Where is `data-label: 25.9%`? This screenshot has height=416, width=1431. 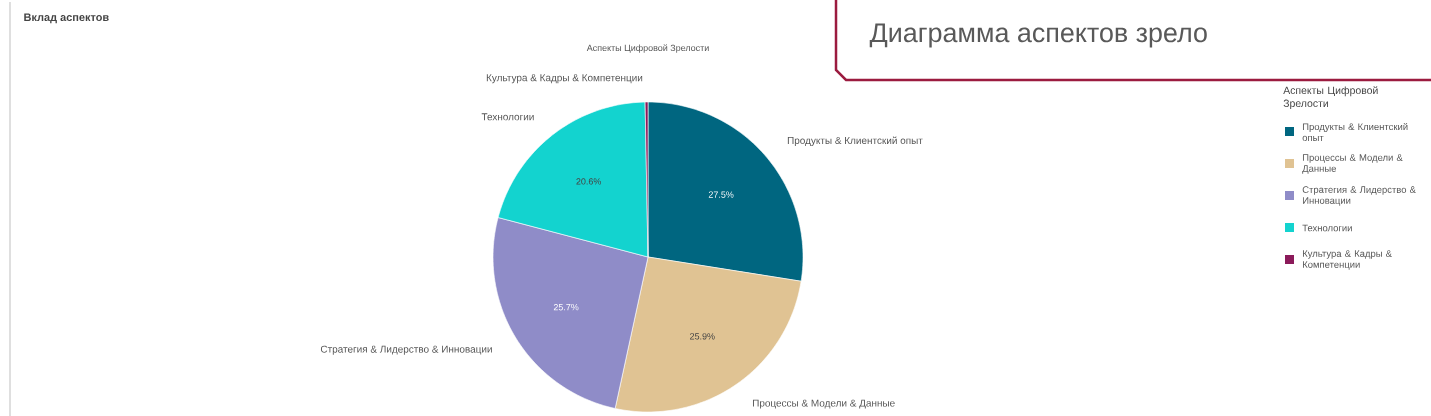
data-label: 25.9% is located at coordinates (702, 336).